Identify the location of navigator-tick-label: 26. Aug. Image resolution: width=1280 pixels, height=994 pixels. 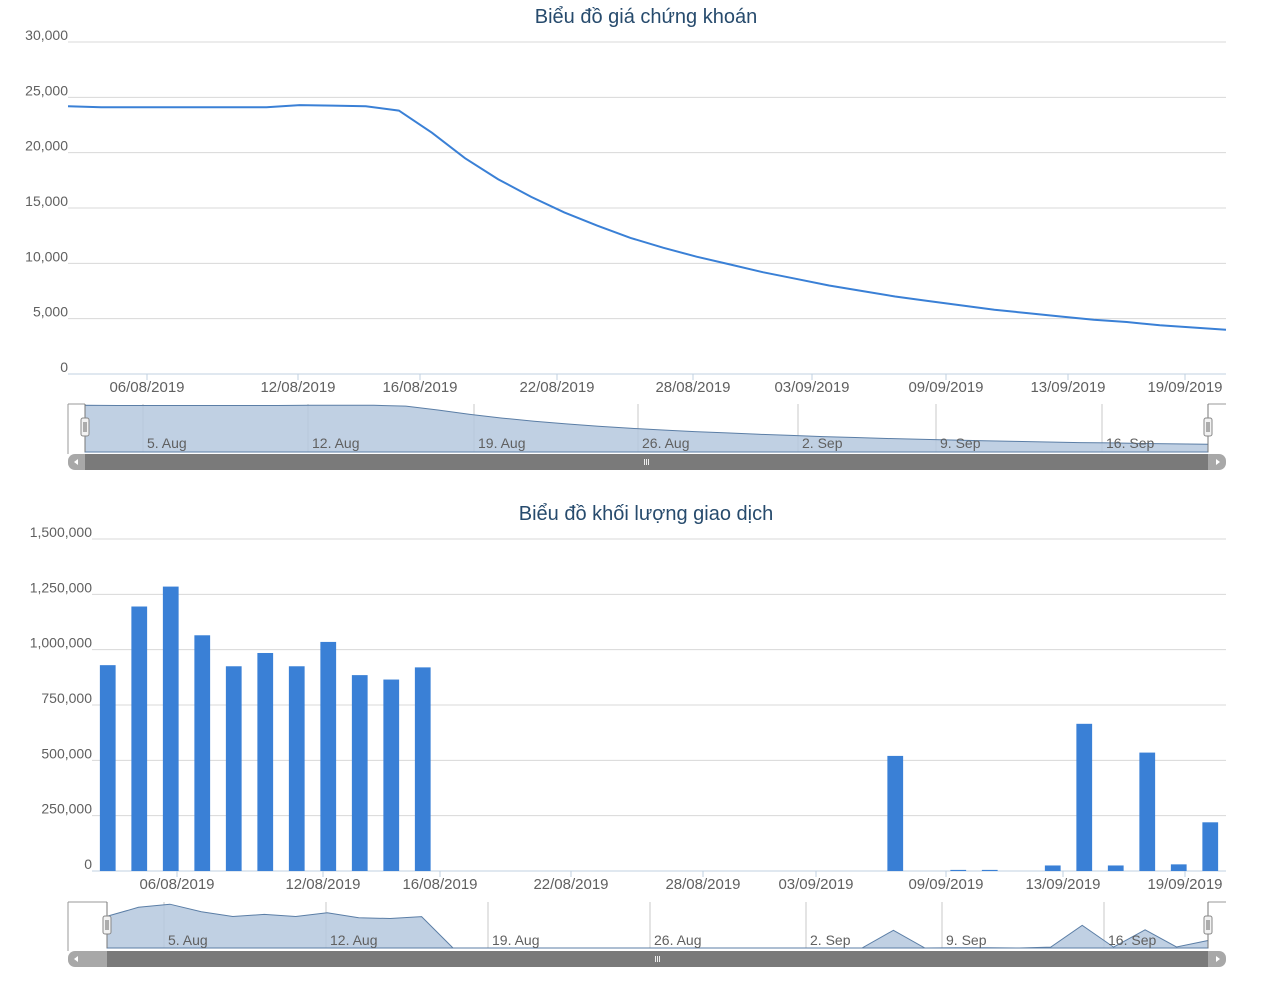
(666, 443).